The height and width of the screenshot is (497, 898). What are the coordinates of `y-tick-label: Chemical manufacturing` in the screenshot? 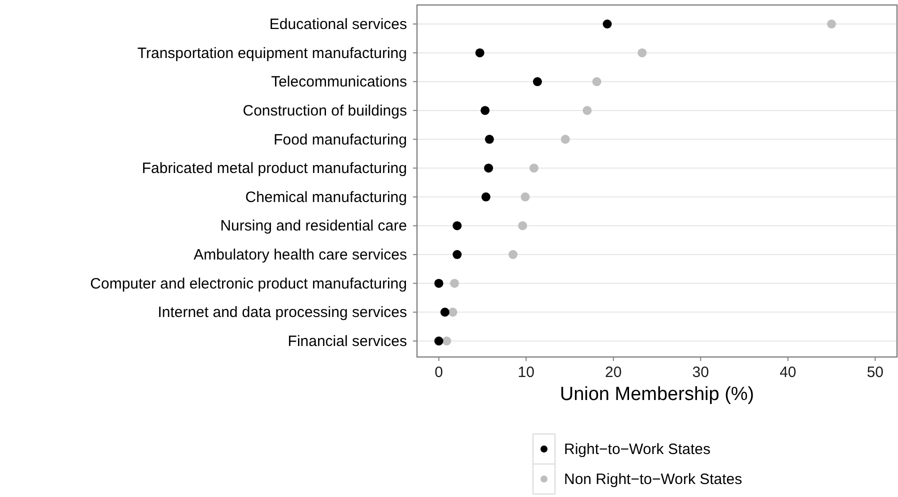 It's located at (326, 197).